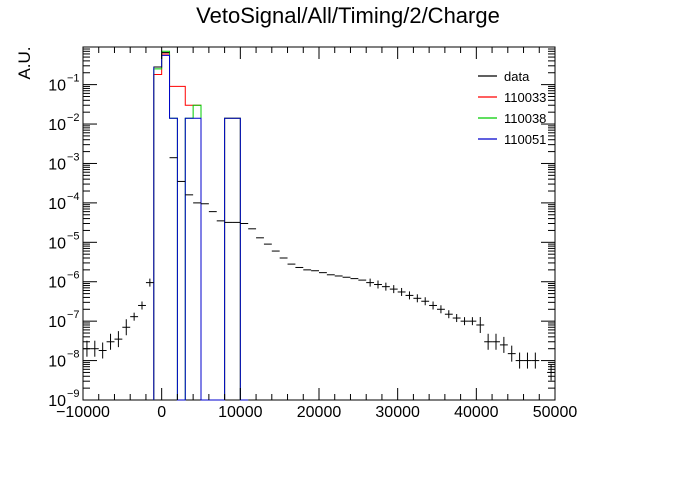  I want to click on chart-title: VetoSignal/All/Timing/2/Charge, so click(348, 15).